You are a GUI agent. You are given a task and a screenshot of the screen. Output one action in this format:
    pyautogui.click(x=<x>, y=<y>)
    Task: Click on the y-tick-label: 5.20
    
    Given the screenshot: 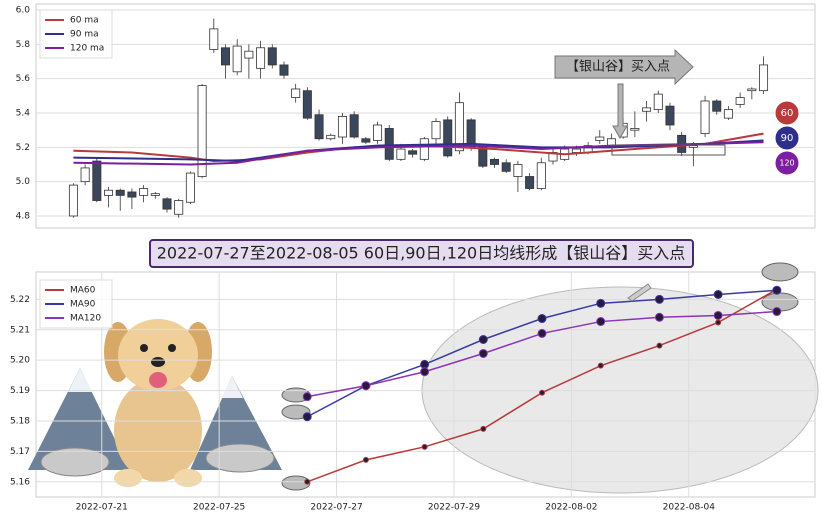 What is the action you would take?
    pyautogui.click(x=20, y=361)
    